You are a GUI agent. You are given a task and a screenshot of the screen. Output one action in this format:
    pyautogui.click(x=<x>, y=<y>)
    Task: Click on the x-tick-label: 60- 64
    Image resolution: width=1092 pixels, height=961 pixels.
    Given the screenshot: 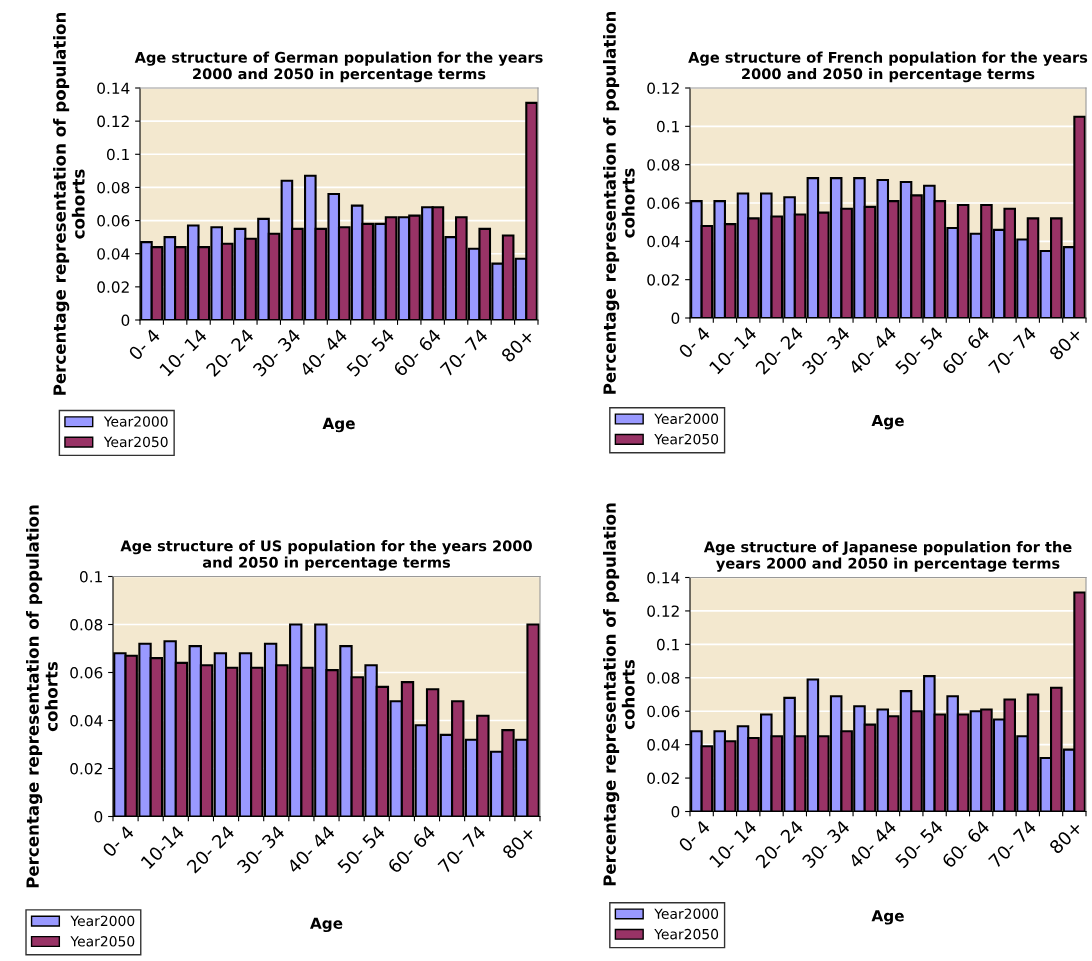 What is the action you would take?
    pyautogui.click(x=411, y=849)
    